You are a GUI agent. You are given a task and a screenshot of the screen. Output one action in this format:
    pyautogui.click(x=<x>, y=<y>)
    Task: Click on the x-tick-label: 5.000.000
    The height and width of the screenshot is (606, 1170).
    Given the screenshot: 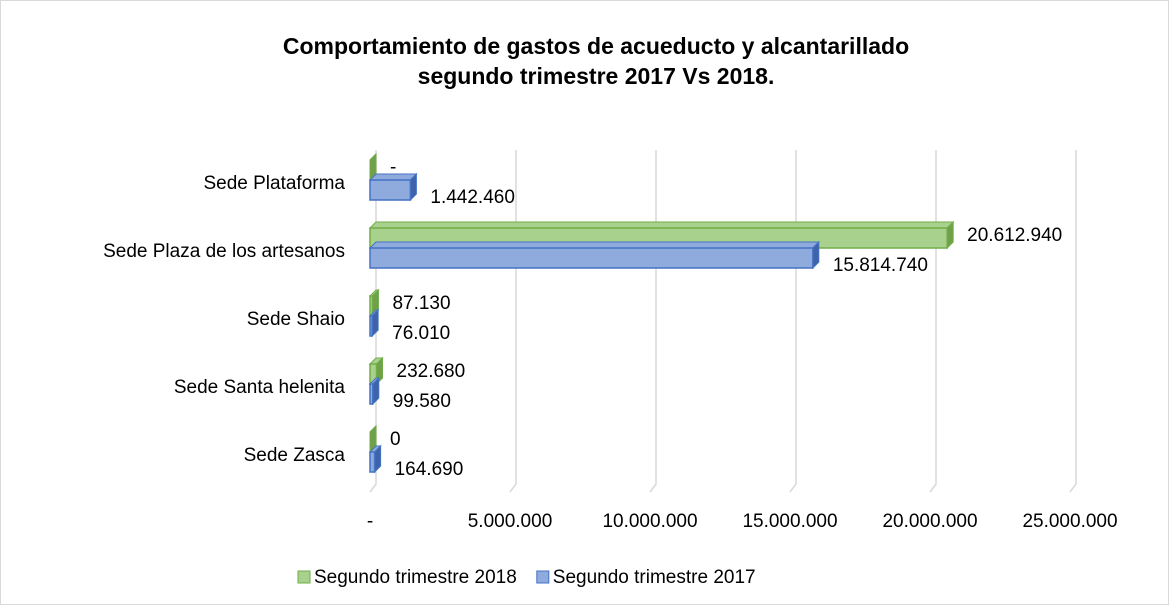 What is the action you would take?
    pyautogui.click(x=510, y=521)
    